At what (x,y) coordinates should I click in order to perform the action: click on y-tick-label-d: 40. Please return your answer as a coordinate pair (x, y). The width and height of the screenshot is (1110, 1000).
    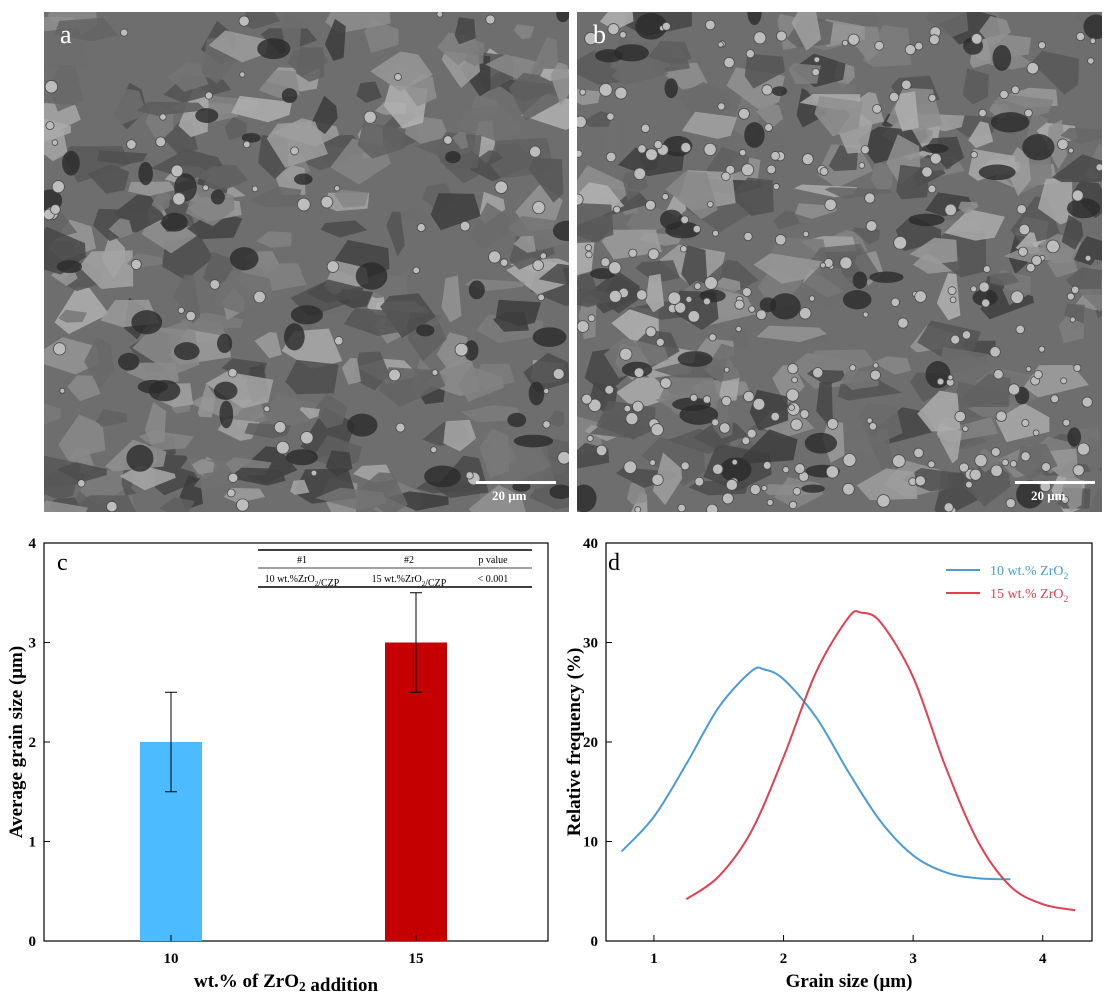
    Looking at the image, I should click on (590, 544).